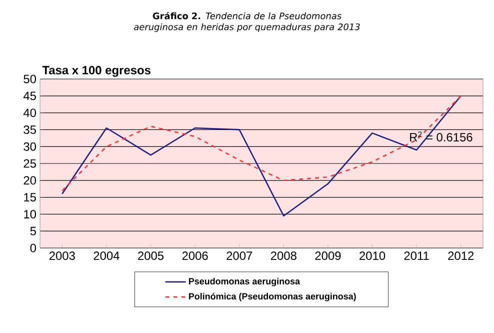 This screenshot has height=333, width=494. What do you see at coordinates (30, 197) in the screenshot?
I see `y-tick-label: 15` at bounding box center [30, 197].